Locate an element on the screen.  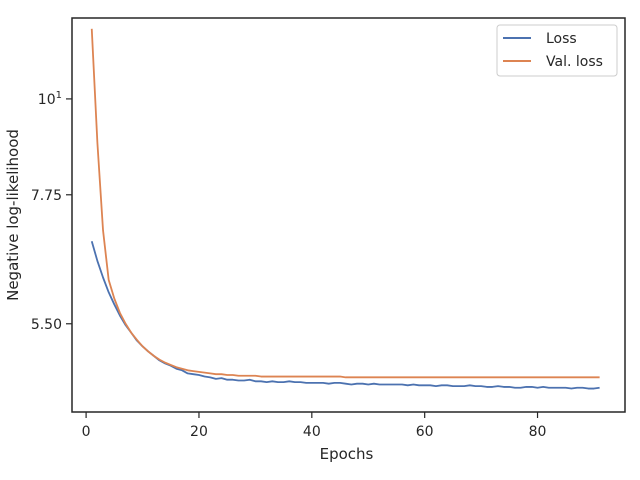
y-axis-label: Negative log-likelihood is located at coordinates (13, 215).